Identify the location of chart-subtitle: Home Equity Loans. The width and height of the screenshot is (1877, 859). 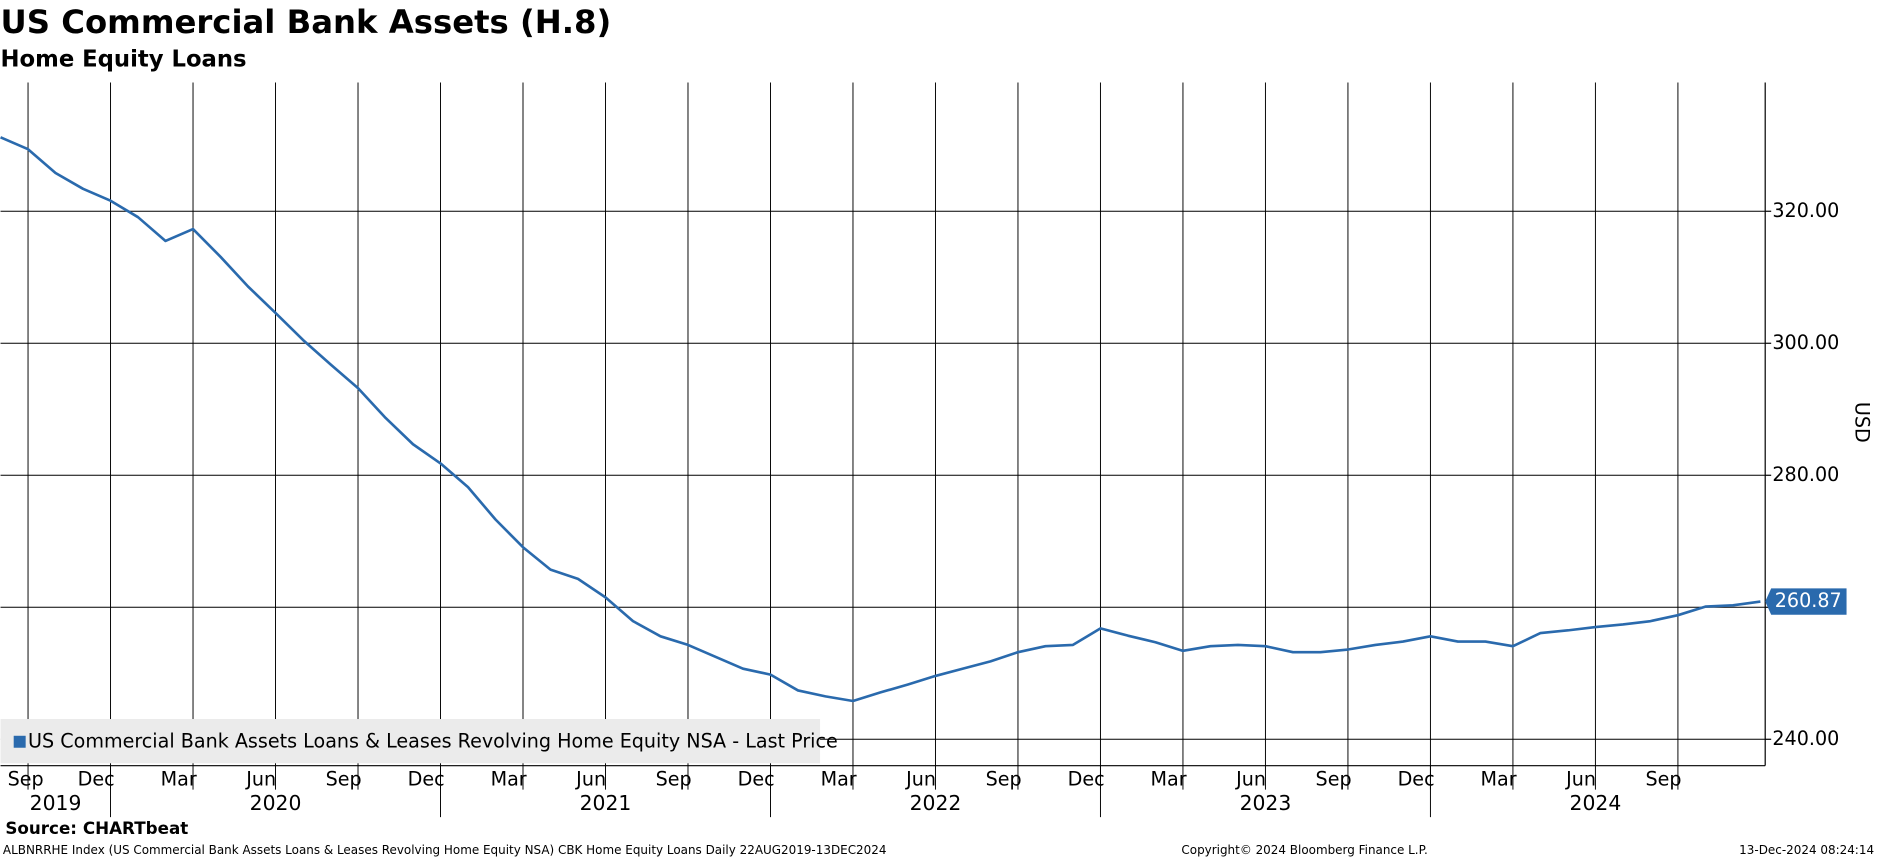
(124, 59).